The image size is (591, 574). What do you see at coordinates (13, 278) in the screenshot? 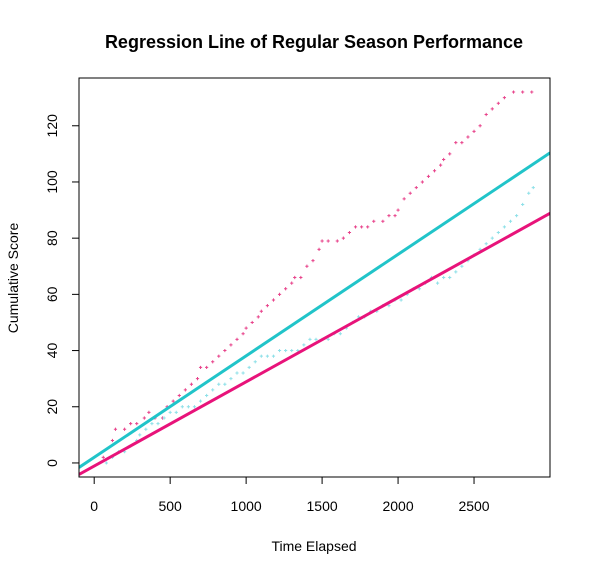
I see `y-axis-label: Cumulative Score` at bounding box center [13, 278].